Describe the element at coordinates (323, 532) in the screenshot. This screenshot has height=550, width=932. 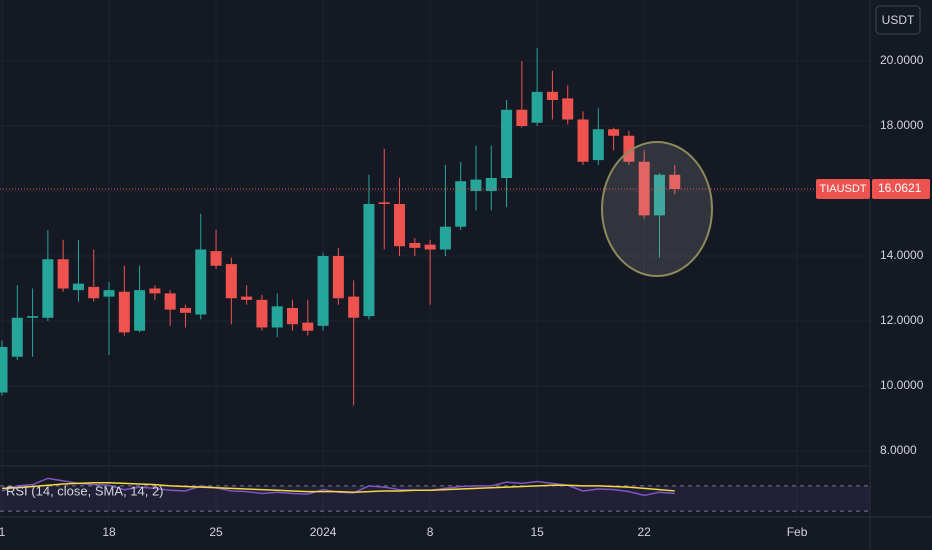
I see `x-tick-label: 2024` at that location.